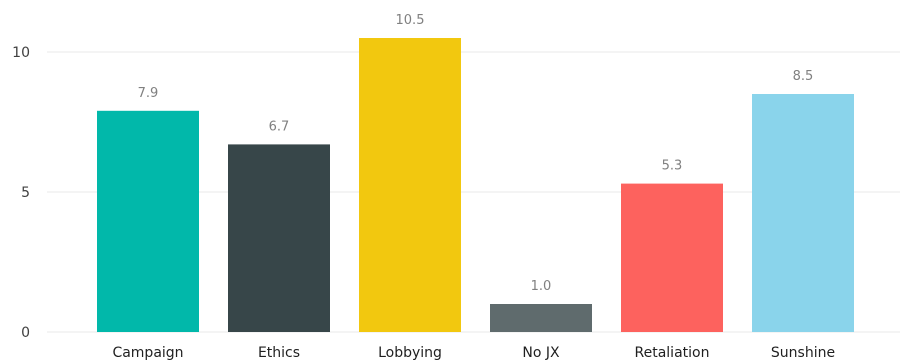 The width and height of the screenshot is (900, 362). I want to click on data-label-retaliation: 5.3, so click(672, 166).